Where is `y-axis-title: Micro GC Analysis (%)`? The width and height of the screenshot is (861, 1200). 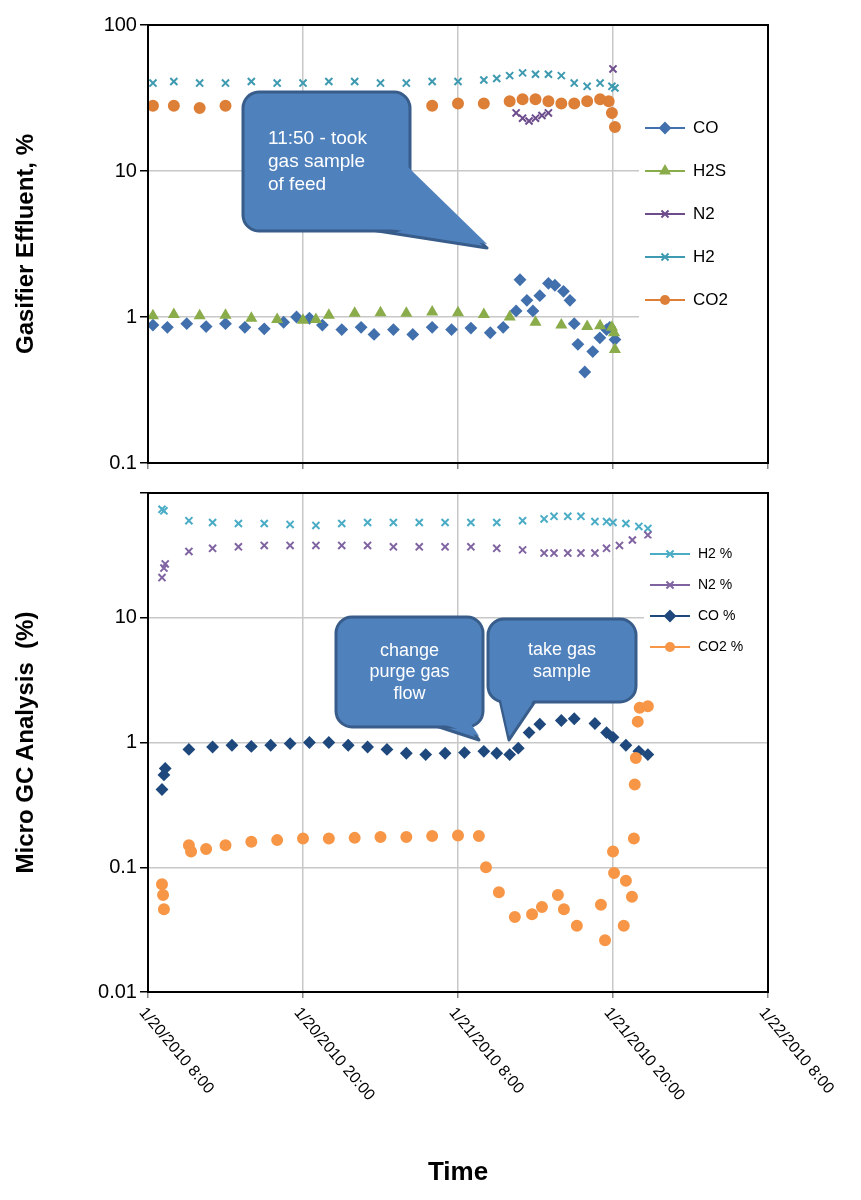
y-axis-title: Micro GC Analysis (%) is located at coordinates (25, 742).